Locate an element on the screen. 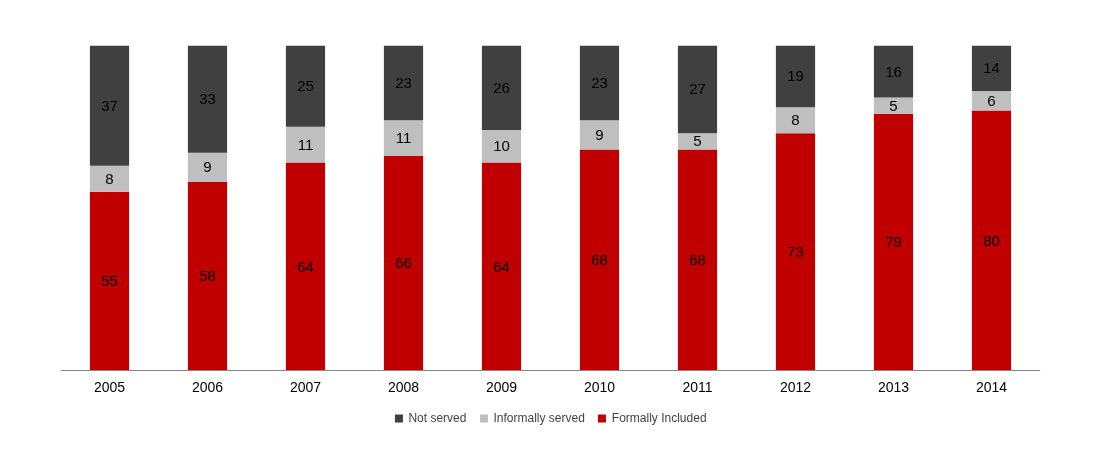  x-tick-label: 2014 is located at coordinates (991, 386).